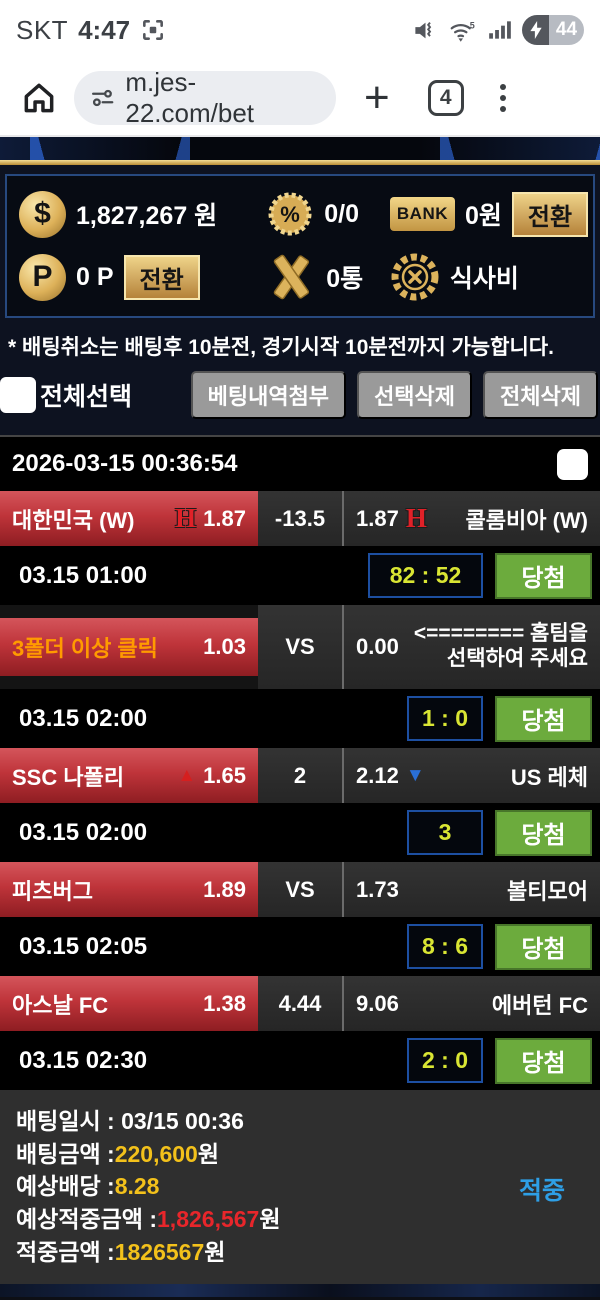  What do you see at coordinates (153, 30) in the screenshot?
I see `screen-capture-icon` at bounding box center [153, 30].